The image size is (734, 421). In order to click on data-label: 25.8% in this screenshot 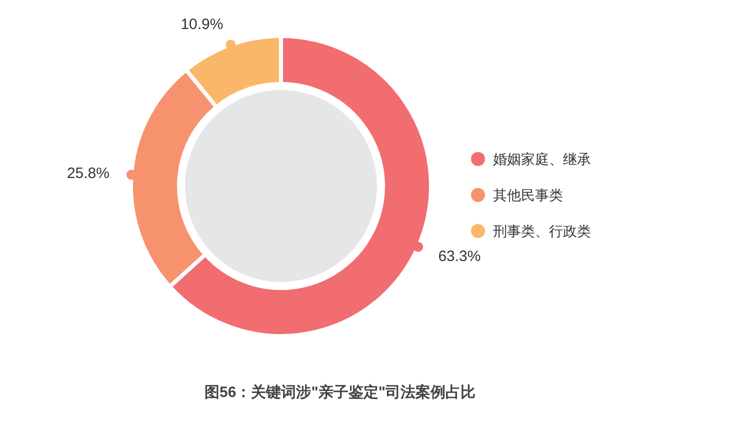, I will do `click(88, 173)`.